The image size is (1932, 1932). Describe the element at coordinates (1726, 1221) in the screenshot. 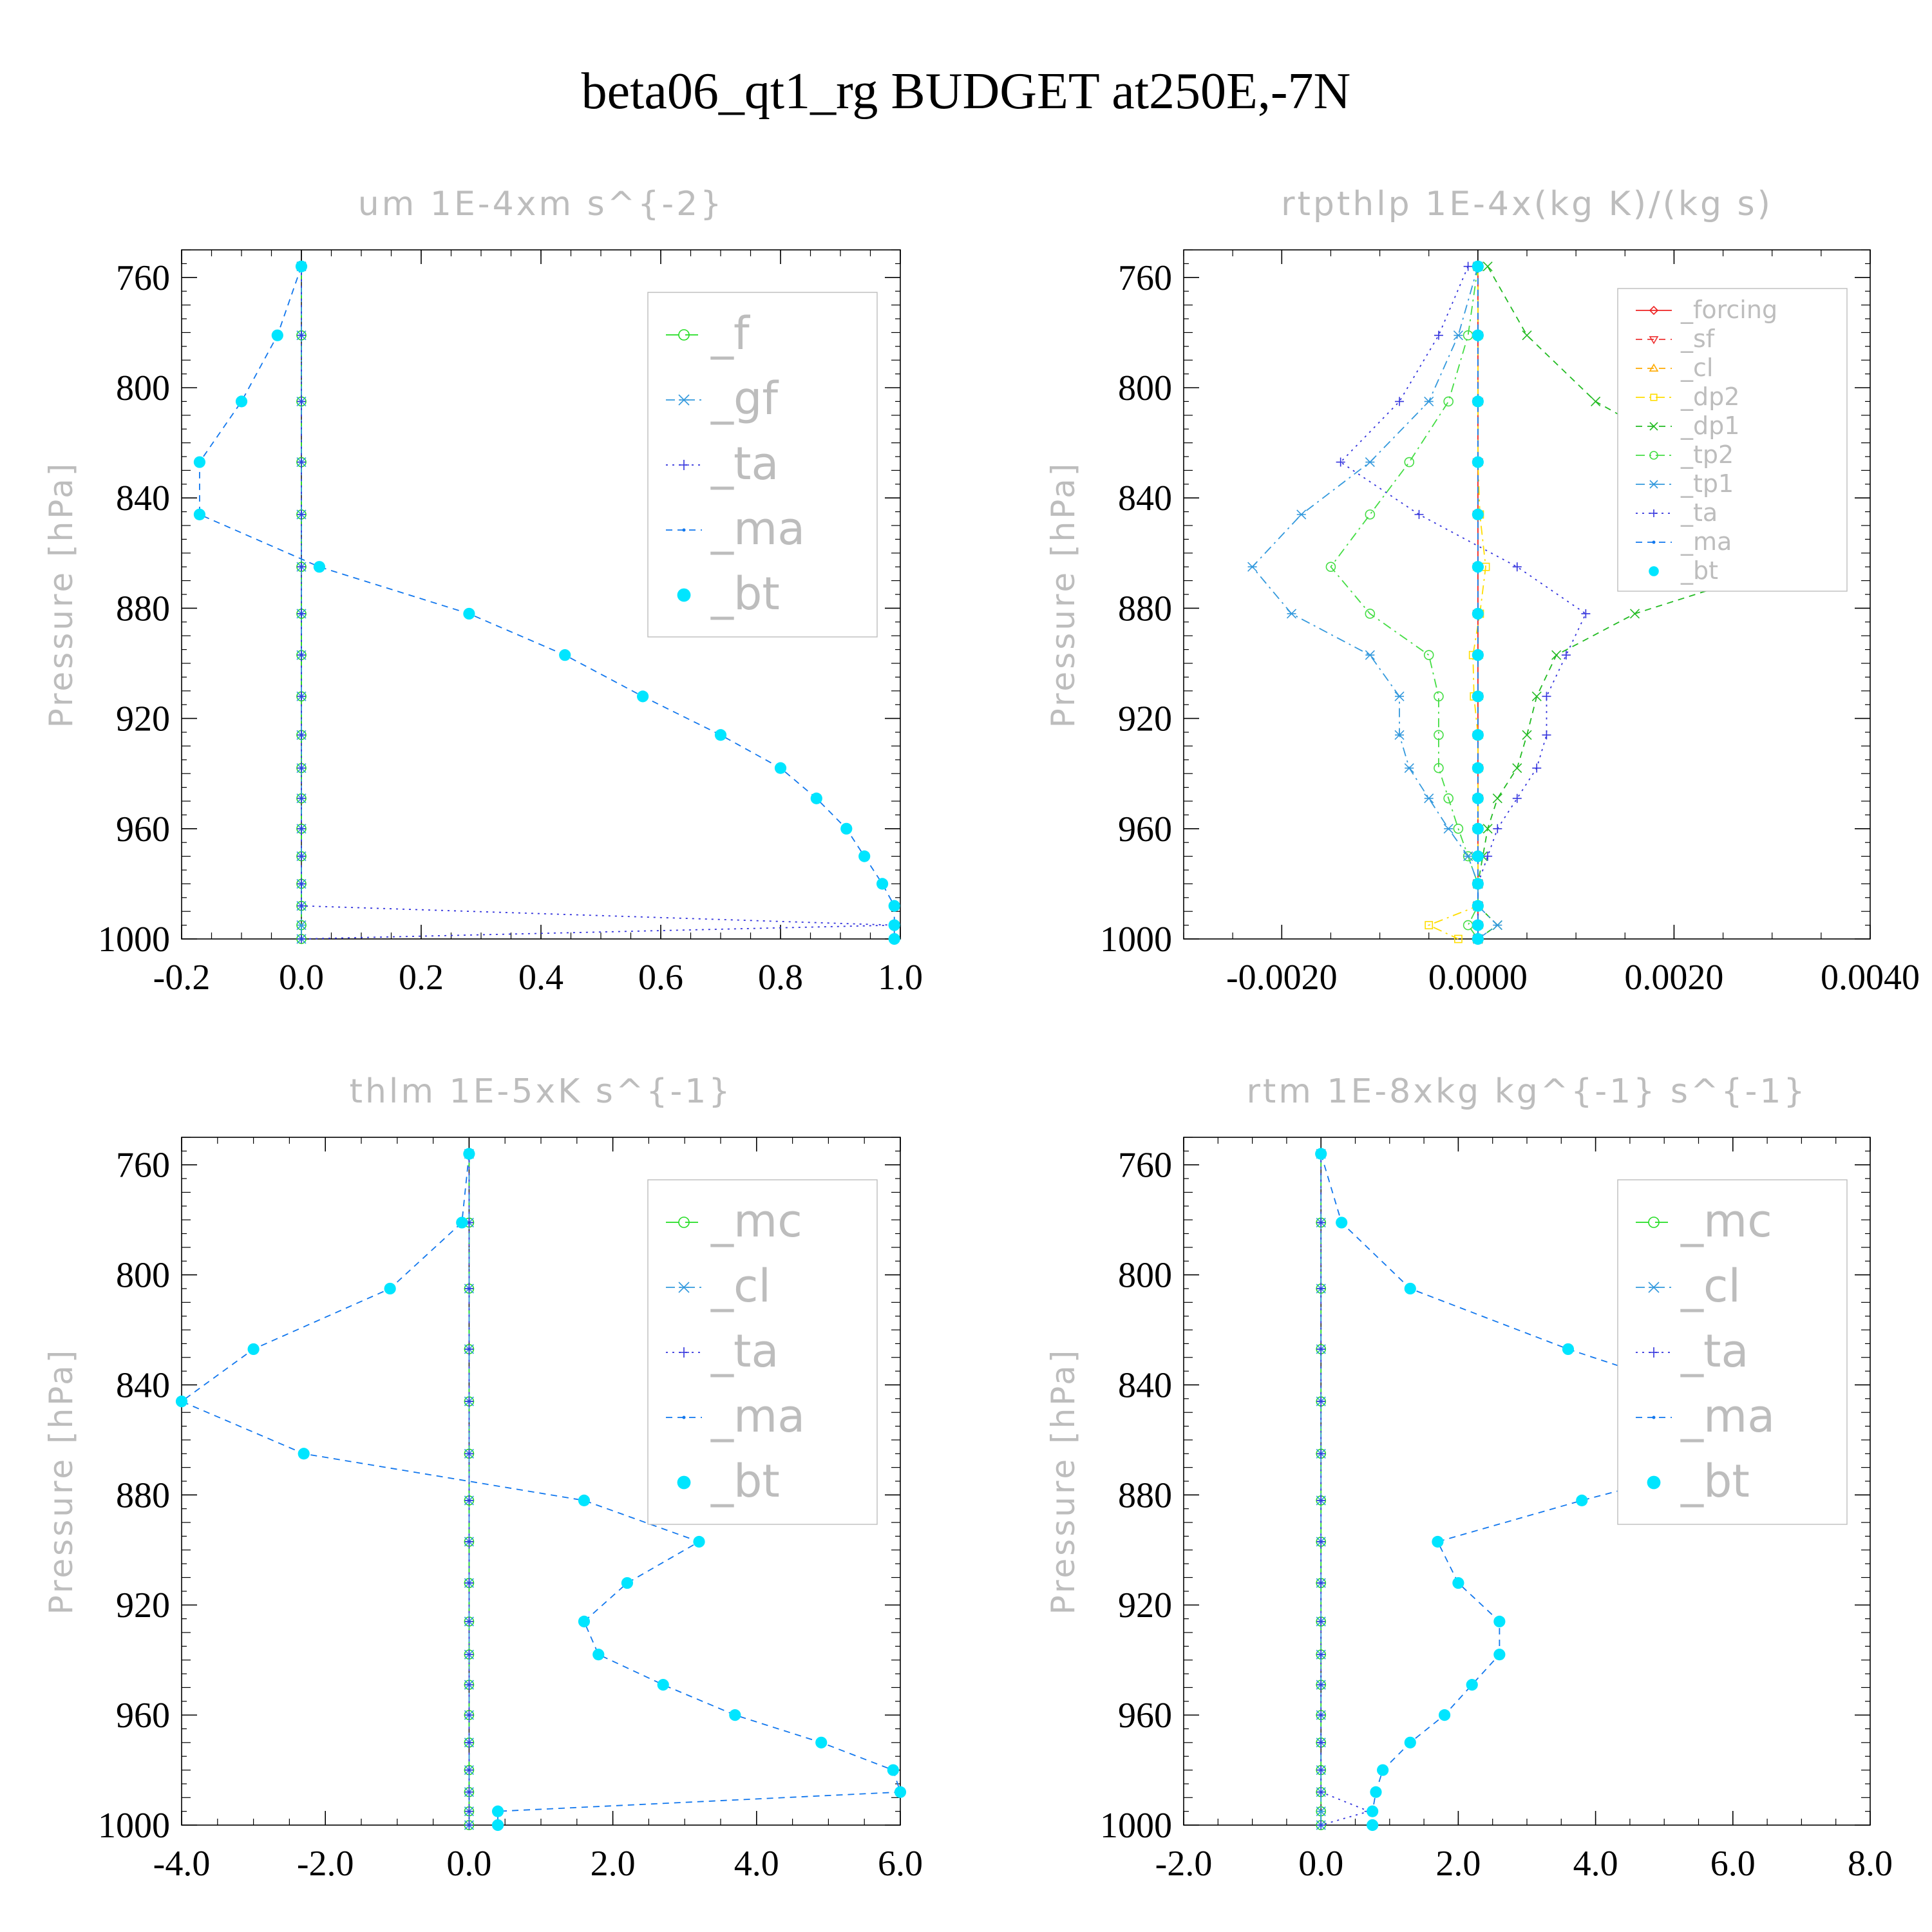

I see `legend-label: _mc` at that location.